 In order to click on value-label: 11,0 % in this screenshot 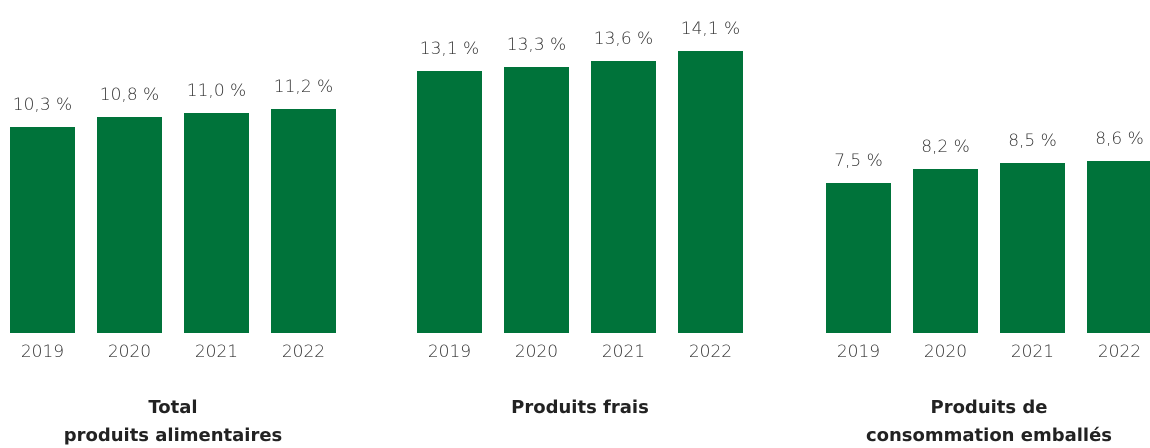, I will do `click(216, 91)`.